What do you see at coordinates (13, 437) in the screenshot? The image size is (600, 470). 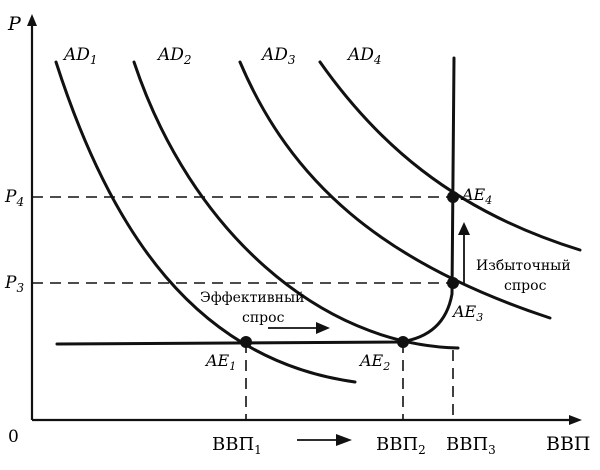 I see `origin-label: 0` at bounding box center [13, 437].